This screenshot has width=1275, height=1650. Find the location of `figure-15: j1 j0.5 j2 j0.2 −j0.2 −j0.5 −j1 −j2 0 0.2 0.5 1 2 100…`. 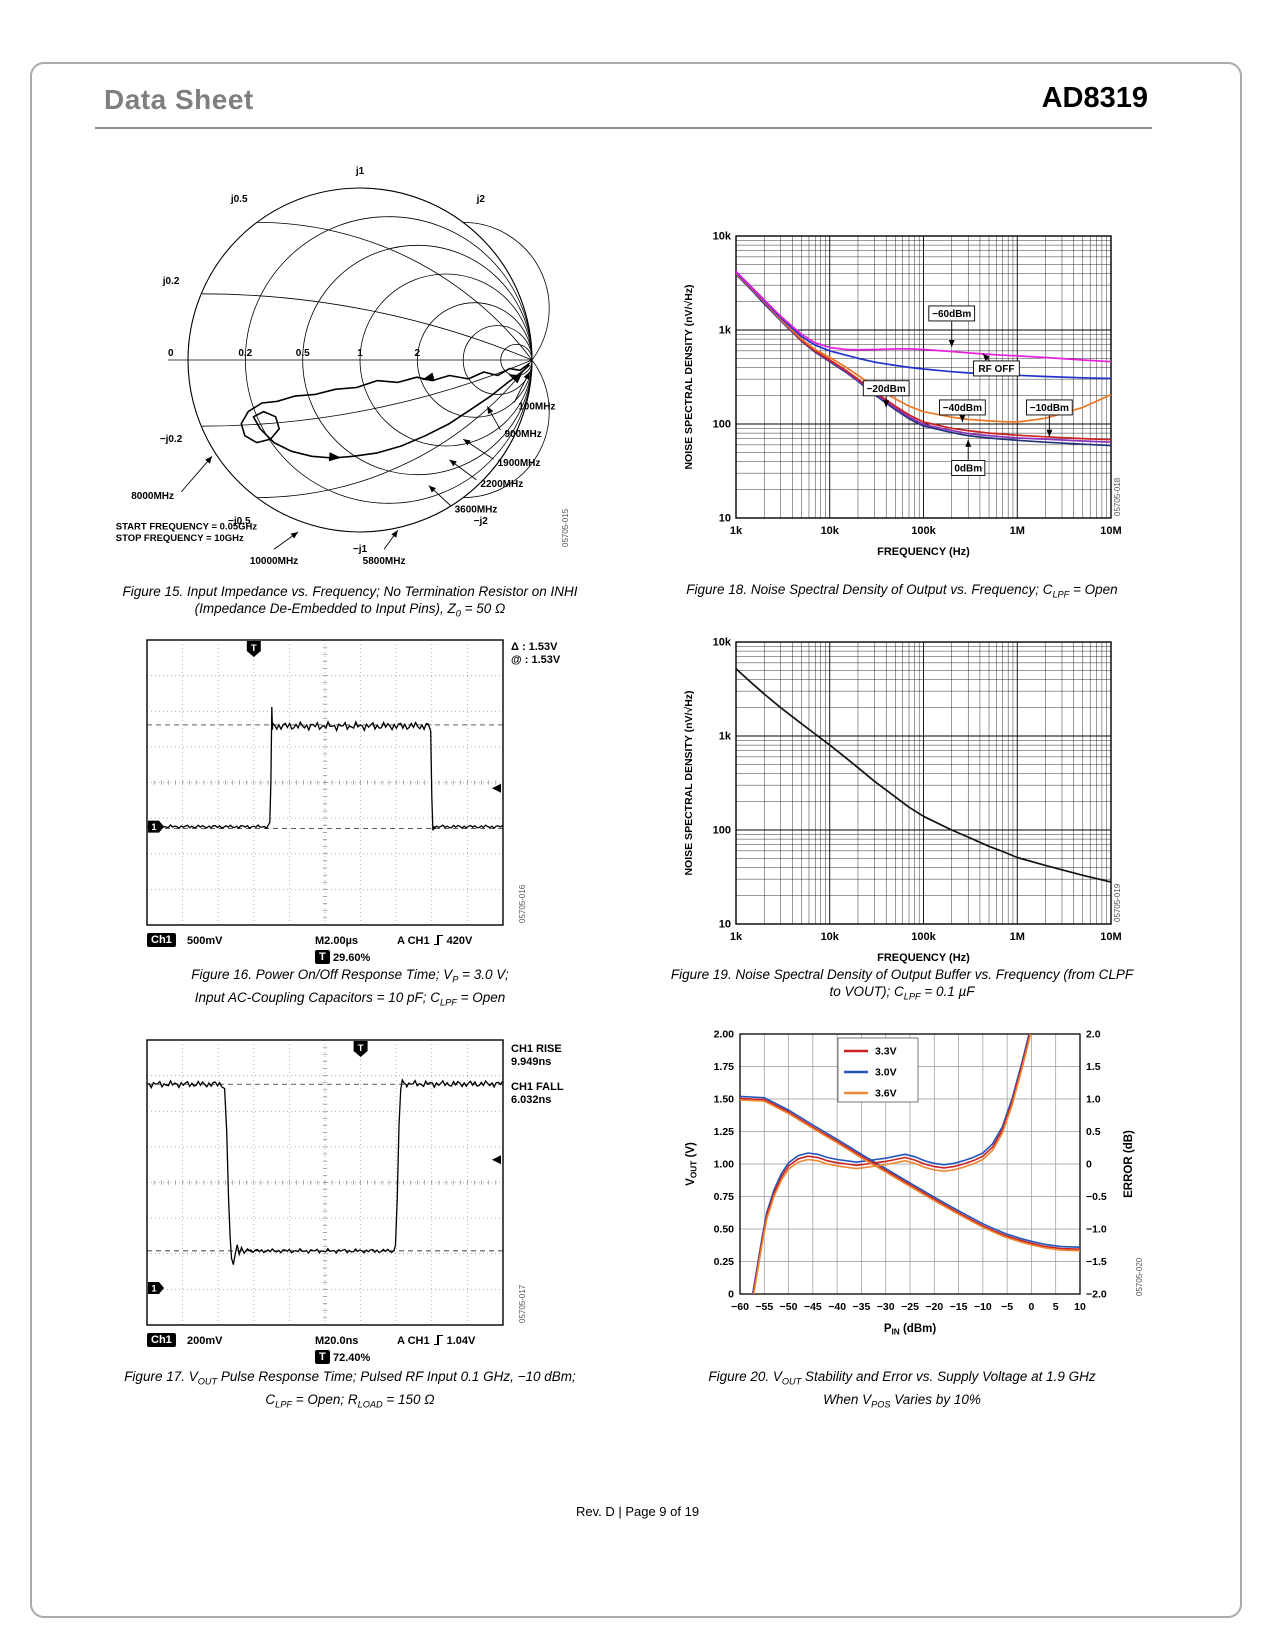

figure-15: j1 j0.5 j2 j0.2 −j0.2 −j0.5 −j1 −j2 0 0.2 0.5 1 2 100… is located at coordinates (370, 367).